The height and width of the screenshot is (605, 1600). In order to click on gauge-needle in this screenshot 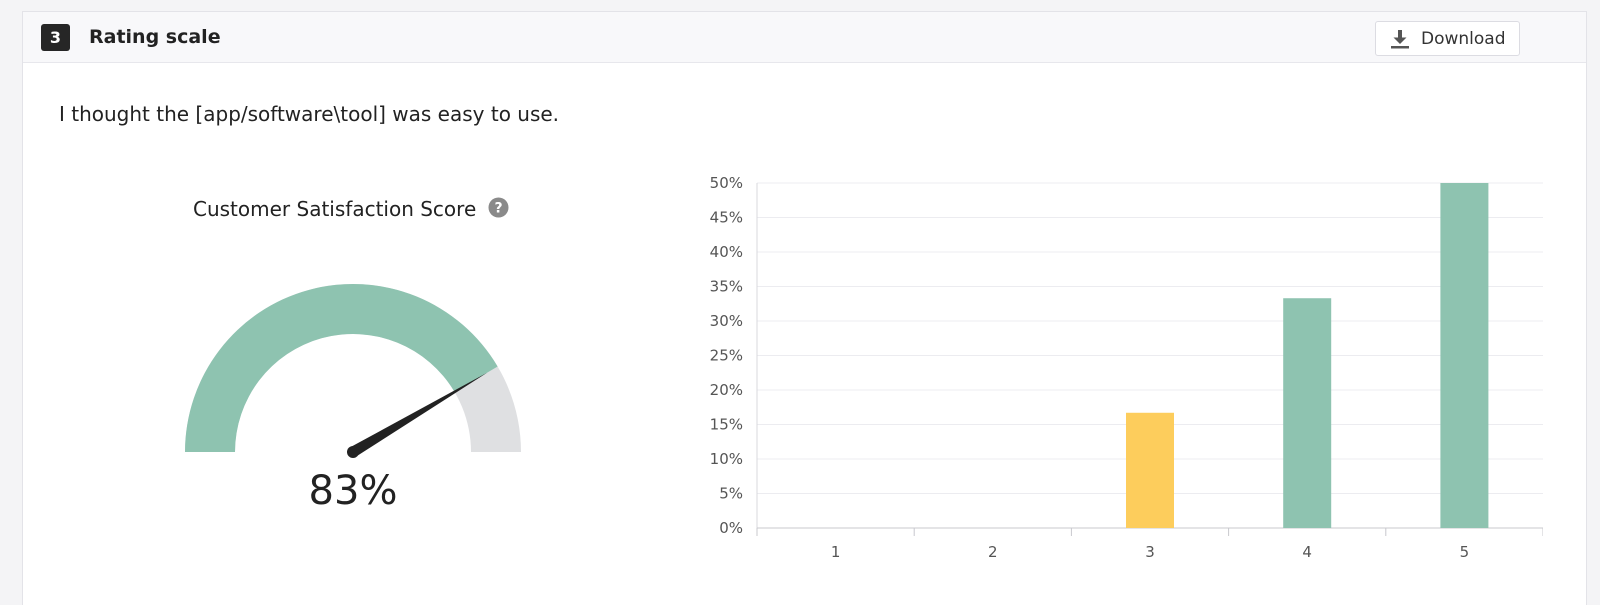, I will do `click(419, 414)`.